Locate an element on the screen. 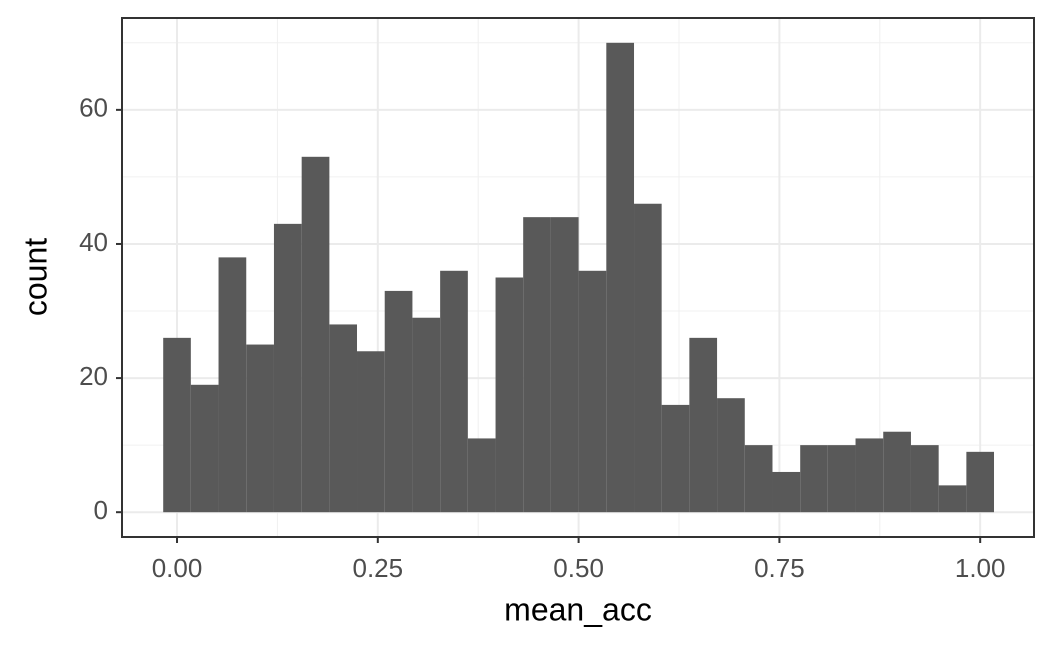 The height and width of the screenshot is (652, 1056). y-tick-label: 60 is located at coordinates (93, 108).